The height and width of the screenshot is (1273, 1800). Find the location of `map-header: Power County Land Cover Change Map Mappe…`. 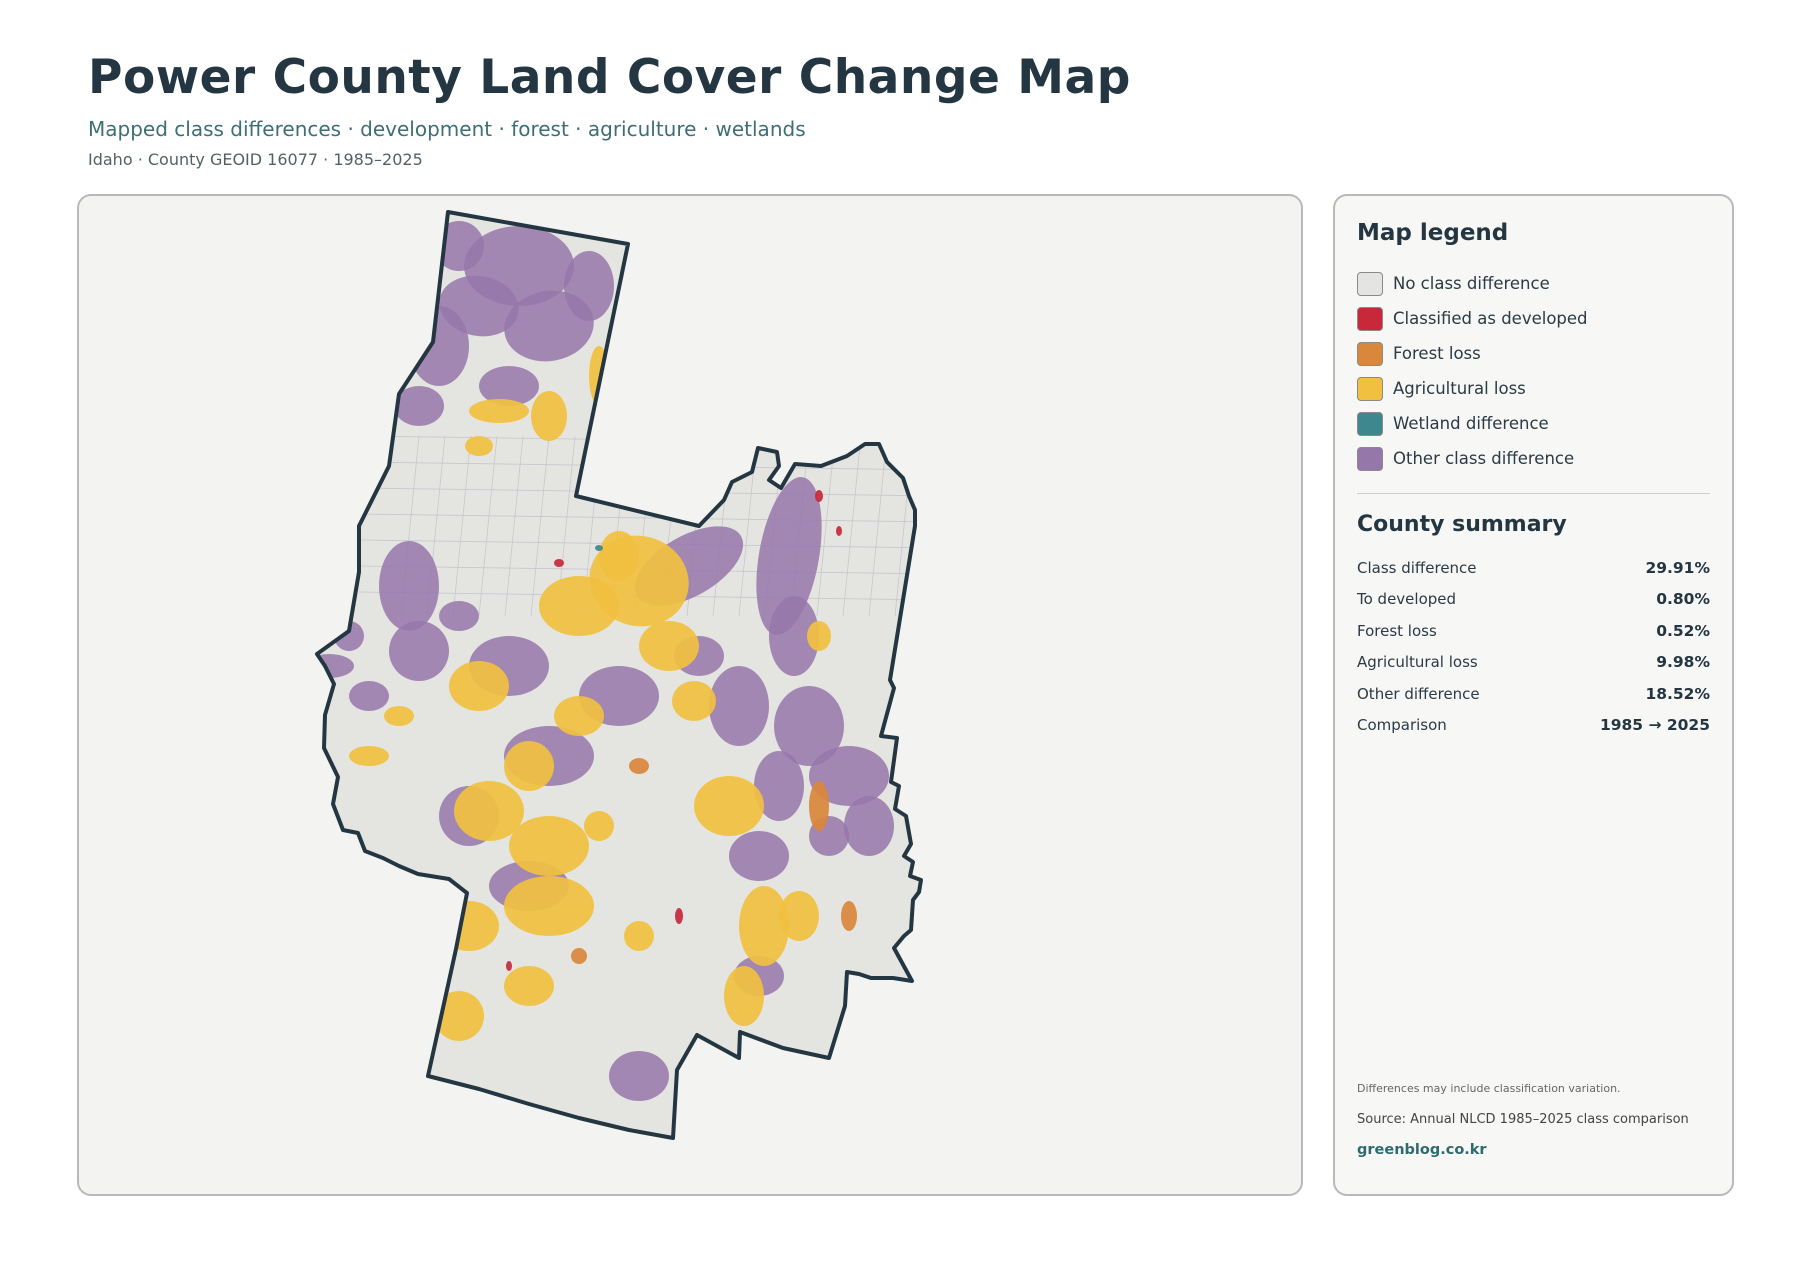

map-header: Power County Land Cover Change Map Mappe… is located at coordinates (688, 107).